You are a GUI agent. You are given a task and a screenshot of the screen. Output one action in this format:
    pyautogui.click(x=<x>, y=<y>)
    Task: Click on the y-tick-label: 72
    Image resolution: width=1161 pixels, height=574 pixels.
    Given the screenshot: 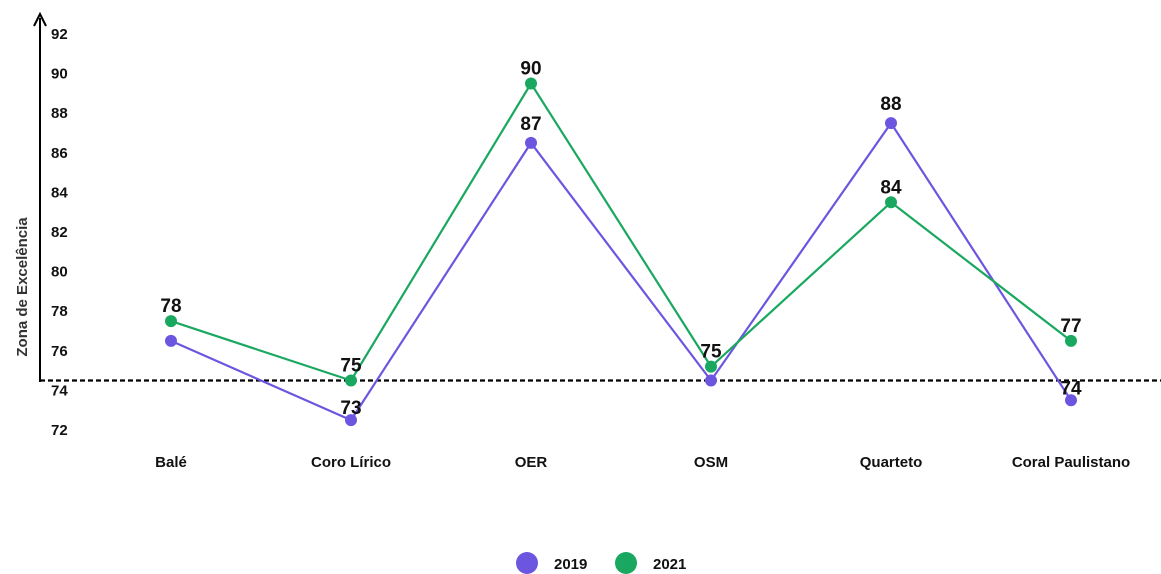 What is the action you would take?
    pyautogui.click(x=59, y=430)
    